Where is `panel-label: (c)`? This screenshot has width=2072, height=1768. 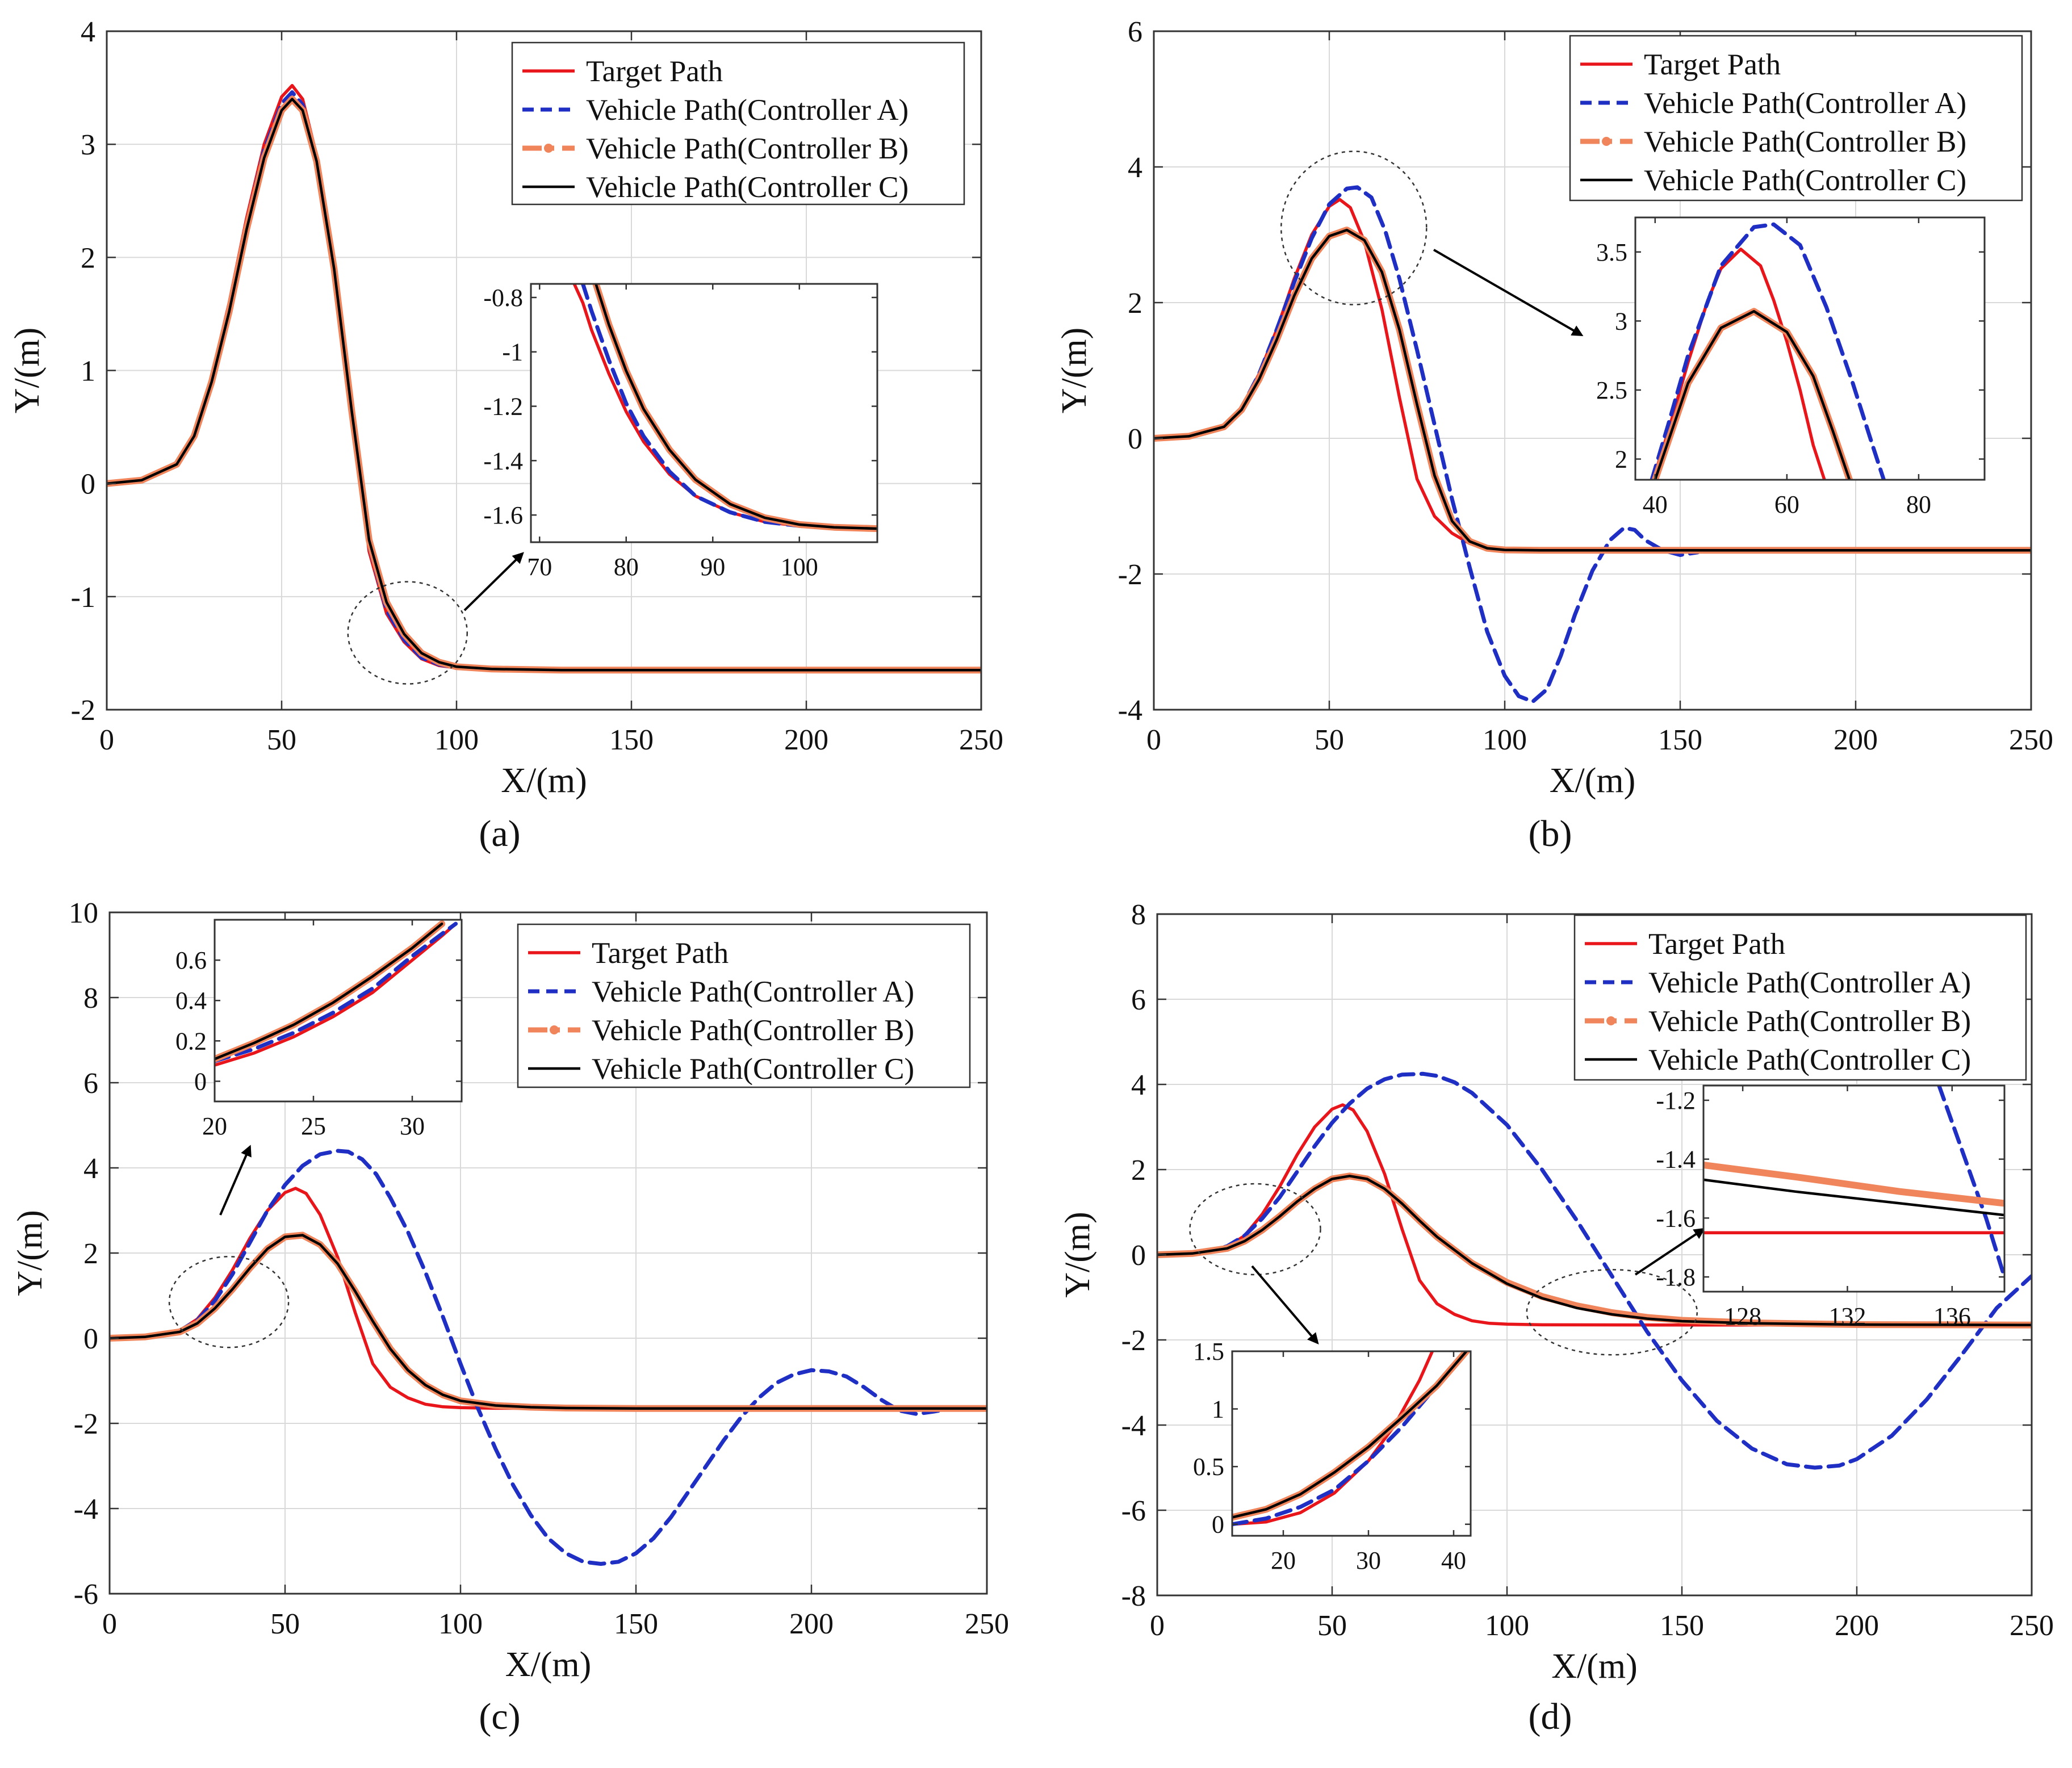
panel-label: (c) is located at coordinates (499, 1716).